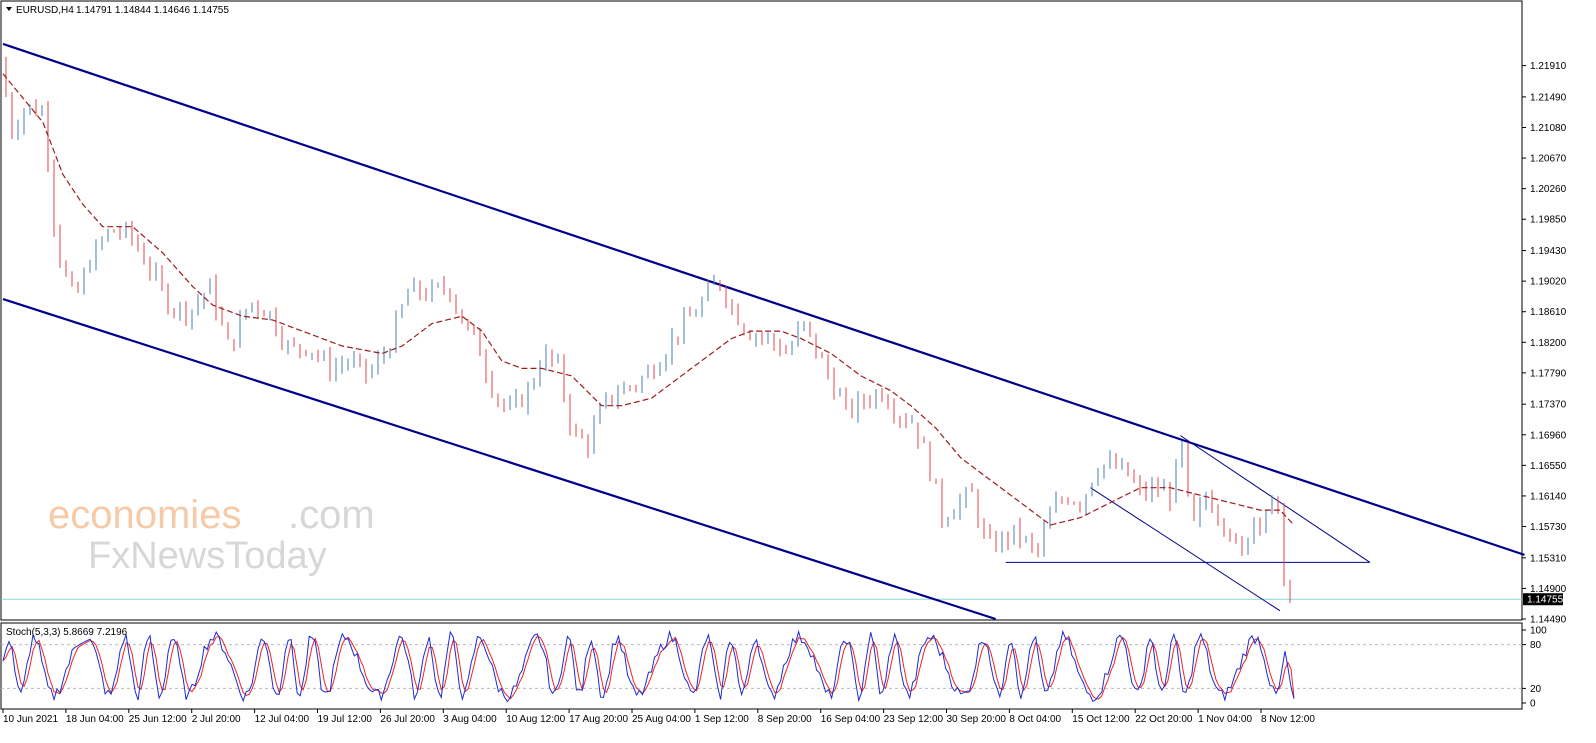  Describe the element at coordinates (1543, 599) in the screenshot. I see `current-price-tag: 1.14755` at that location.